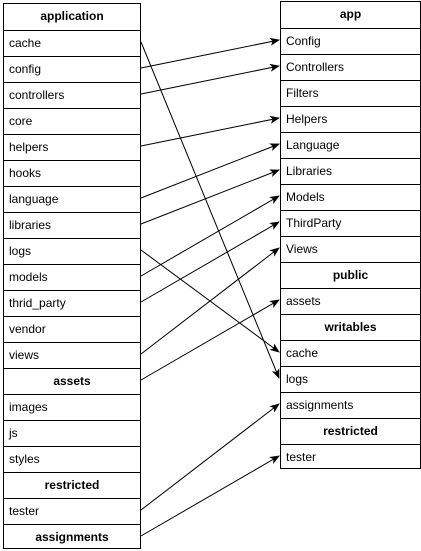 This screenshot has height=551, width=421. I want to click on arrow-logs-to-cache, so click(210, 301).